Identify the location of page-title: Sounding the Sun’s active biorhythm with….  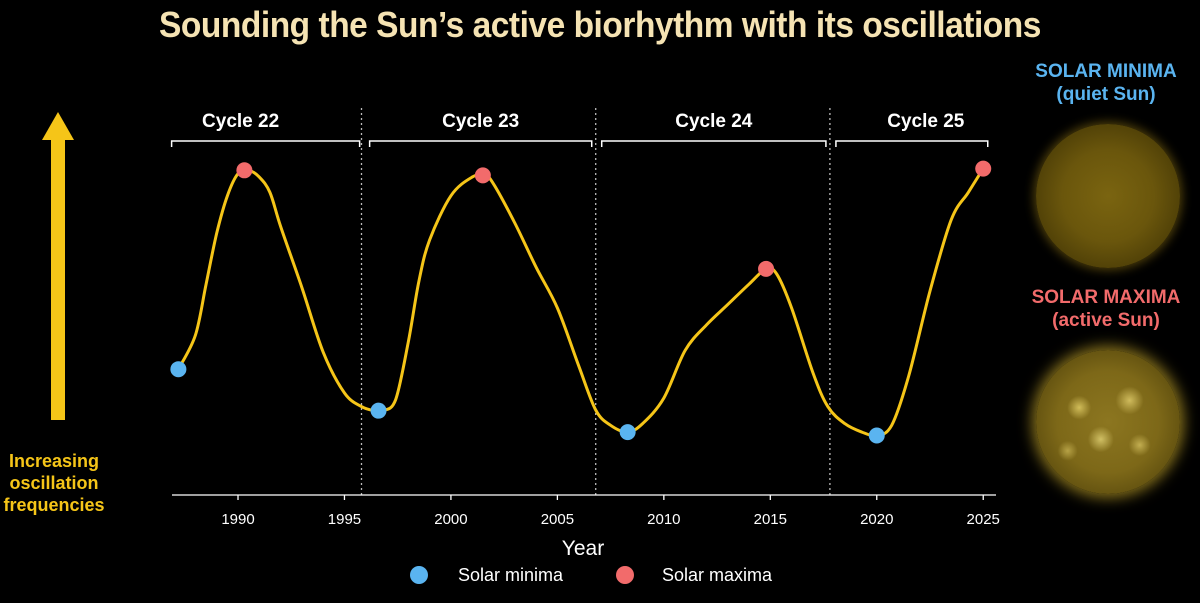
(600, 24).